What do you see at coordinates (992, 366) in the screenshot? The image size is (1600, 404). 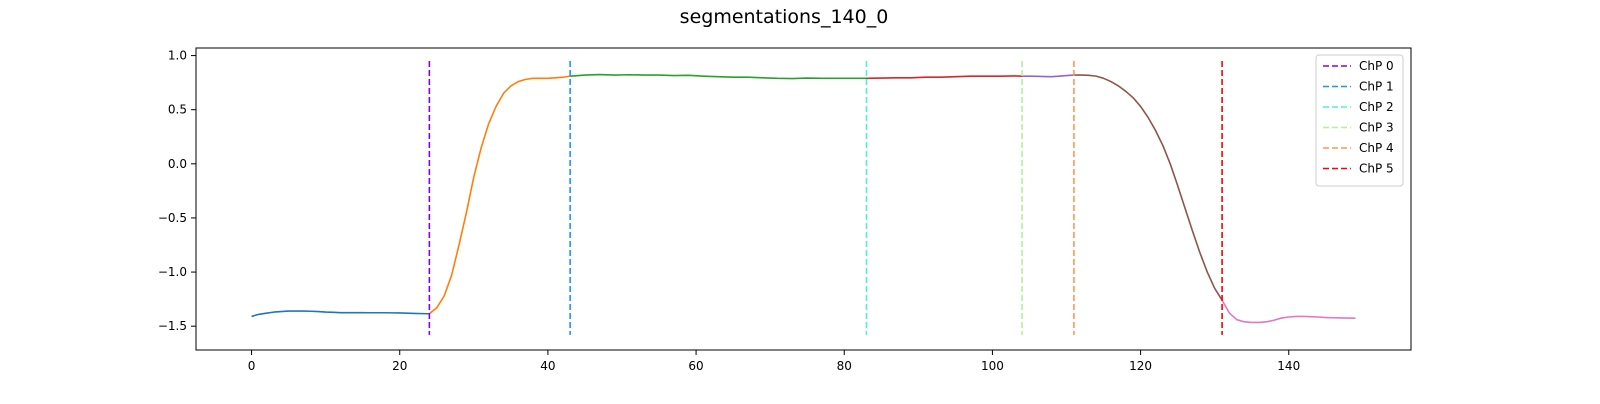 I see `x-tick-label: 100` at bounding box center [992, 366].